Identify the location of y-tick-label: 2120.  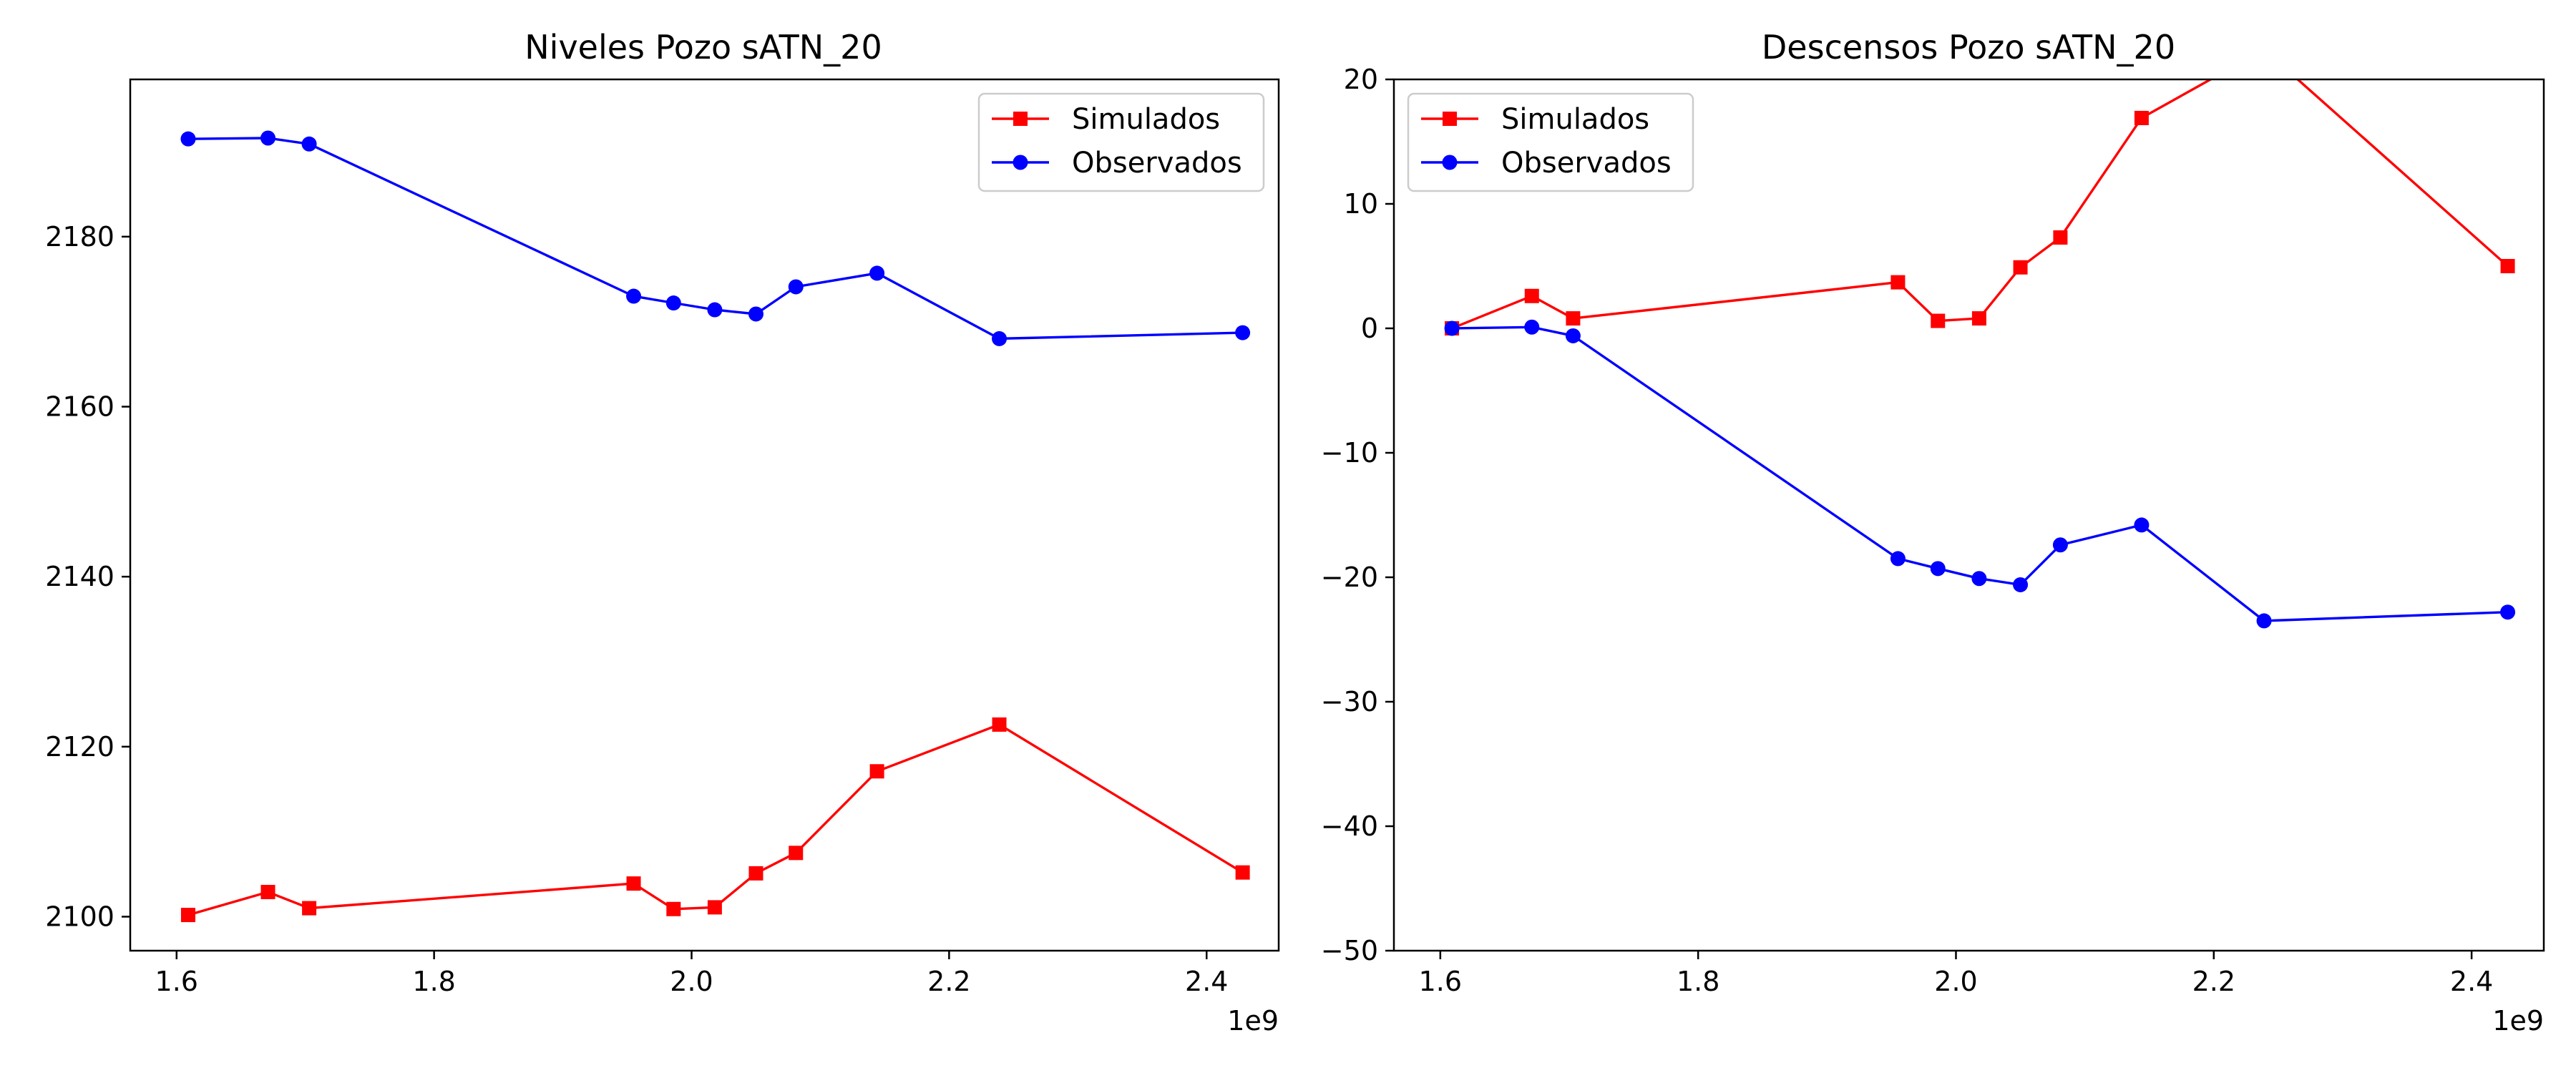
(79, 747).